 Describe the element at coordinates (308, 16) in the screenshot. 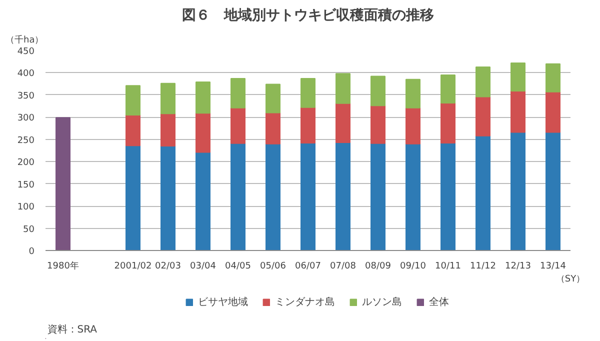

I see `chart-title: 図６ 地域別サトウキビ収穫面積の推移` at that location.